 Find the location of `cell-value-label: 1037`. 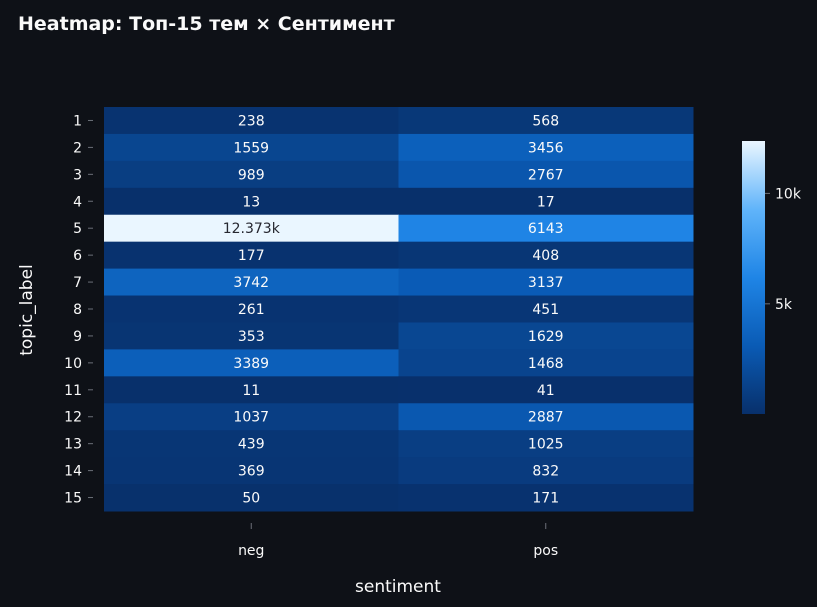

cell-value-label: 1037 is located at coordinates (251, 418).